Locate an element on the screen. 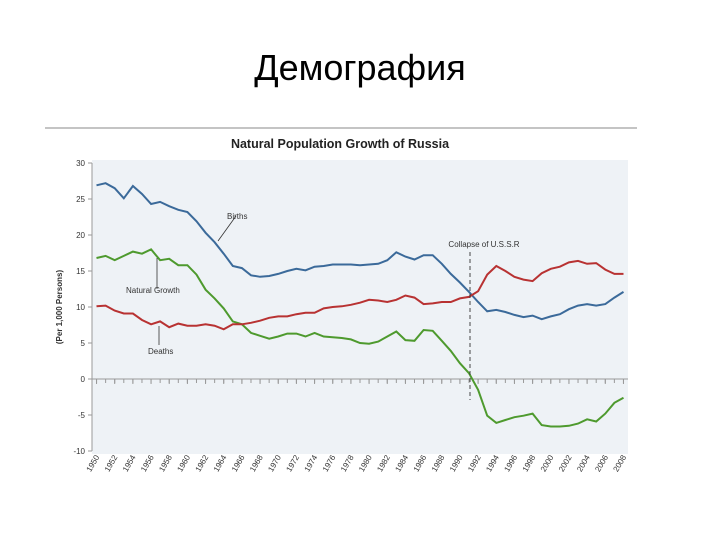 This screenshot has height=545, width=720. series-label: Natural Growth is located at coordinates (153, 290).